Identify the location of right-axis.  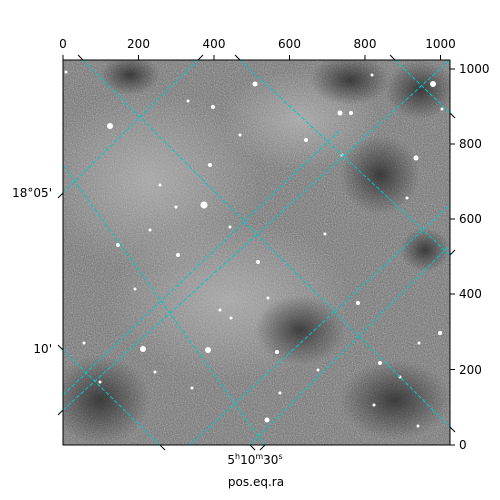
(452, 257).